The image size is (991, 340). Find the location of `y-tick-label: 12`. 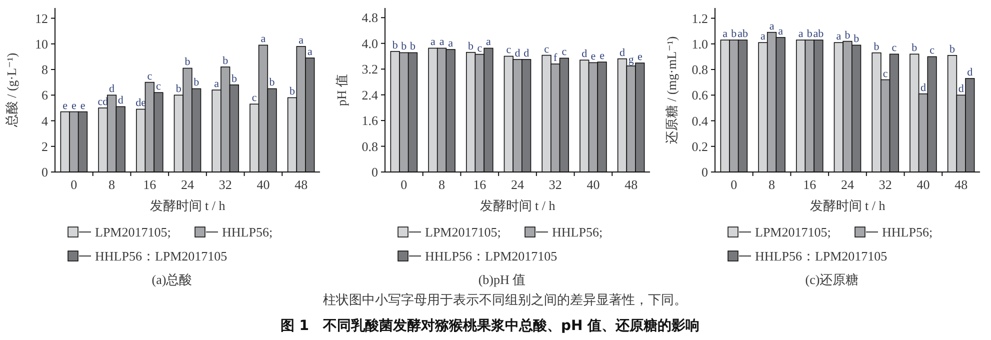

y-tick-label: 12 is located at coordinates (41, 18).